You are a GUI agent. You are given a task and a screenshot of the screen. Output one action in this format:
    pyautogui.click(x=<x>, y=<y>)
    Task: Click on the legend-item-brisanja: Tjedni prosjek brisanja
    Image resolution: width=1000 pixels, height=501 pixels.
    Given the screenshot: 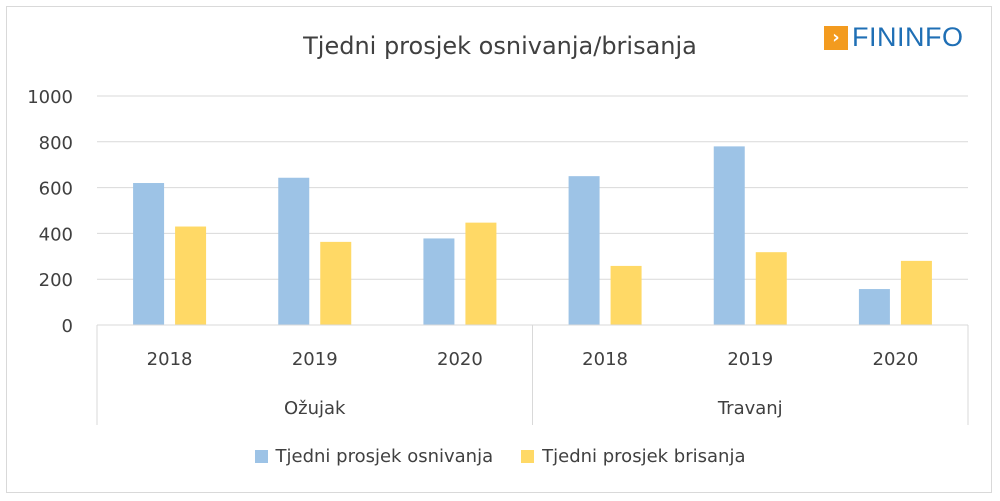 What is the action you would take?
    pyautogui.click(x=633, y=456)
    